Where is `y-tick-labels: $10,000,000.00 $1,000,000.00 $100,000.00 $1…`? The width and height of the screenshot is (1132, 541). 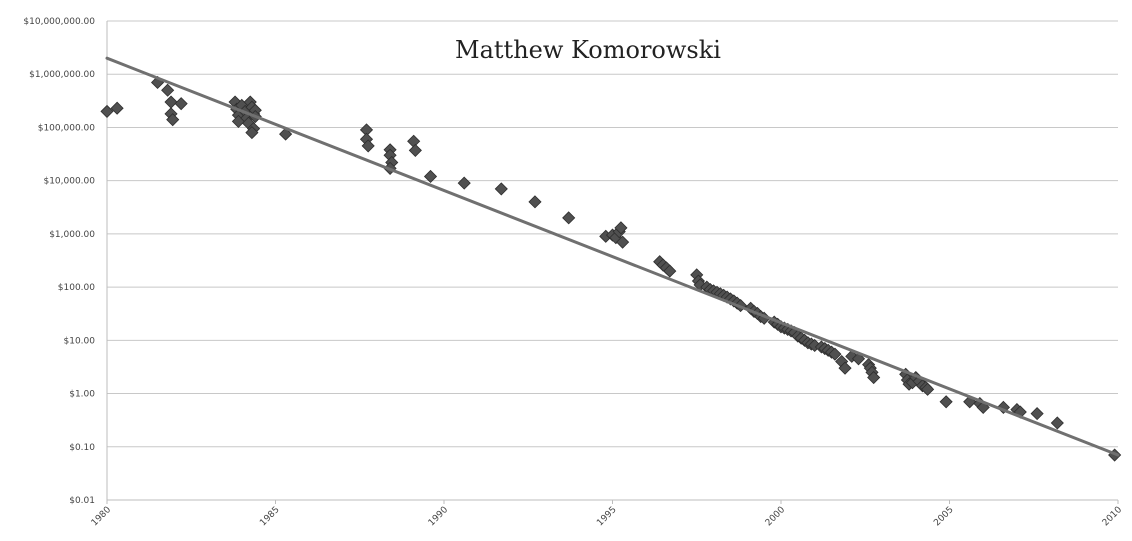
y-tick-labels: $10,000,000.00 $1,000,000.00 $100,000.00 $1… is located at coordinates (59, 261).